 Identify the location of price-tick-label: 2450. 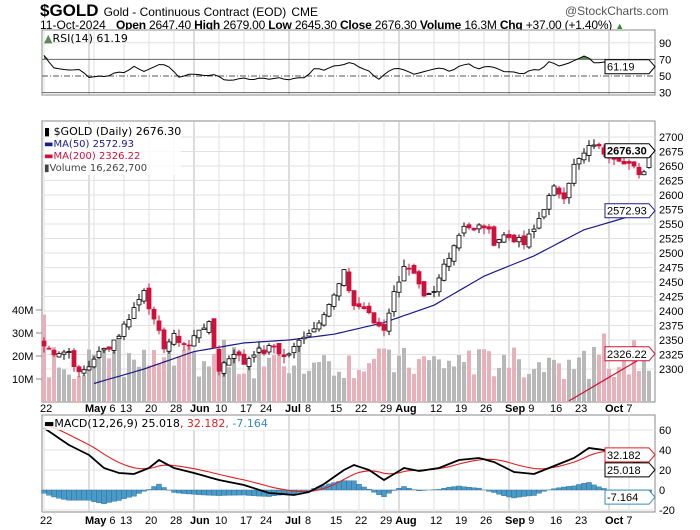
(671, 283).